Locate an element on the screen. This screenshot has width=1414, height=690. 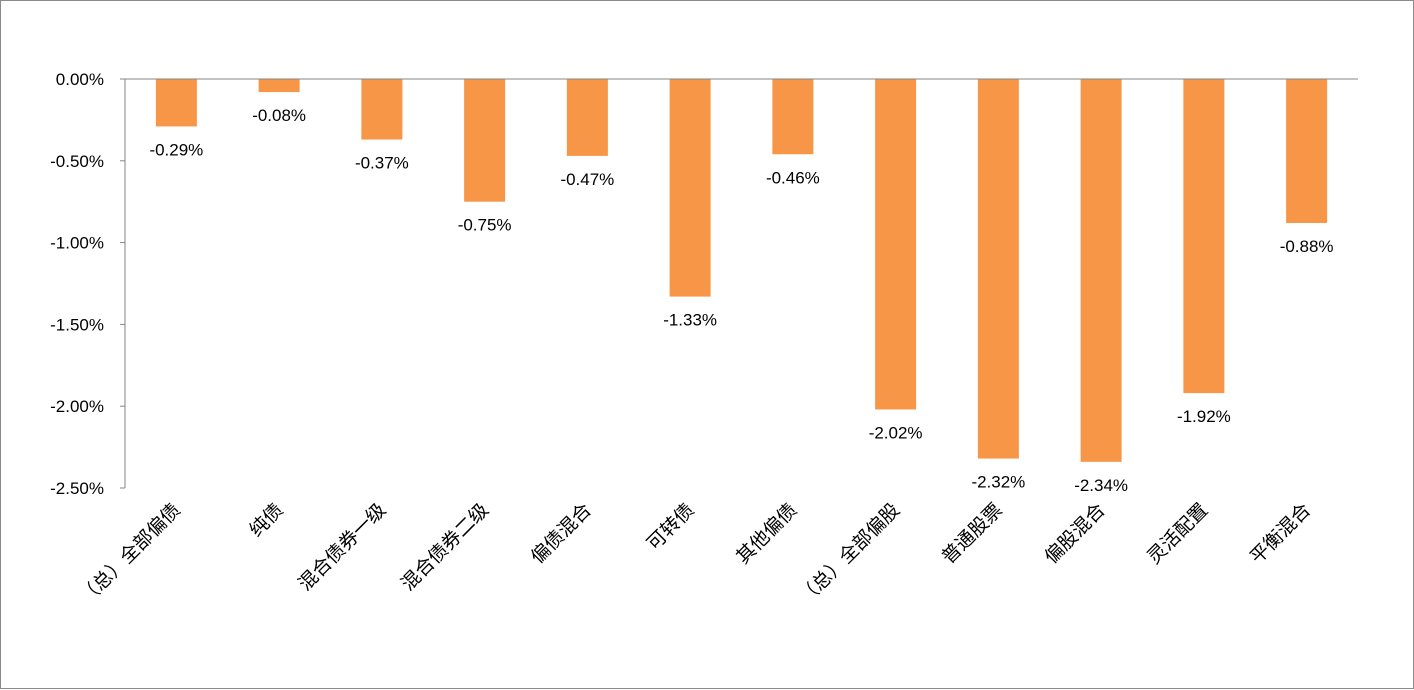
data-label: -0.29% is located at coordinates (176, 149).